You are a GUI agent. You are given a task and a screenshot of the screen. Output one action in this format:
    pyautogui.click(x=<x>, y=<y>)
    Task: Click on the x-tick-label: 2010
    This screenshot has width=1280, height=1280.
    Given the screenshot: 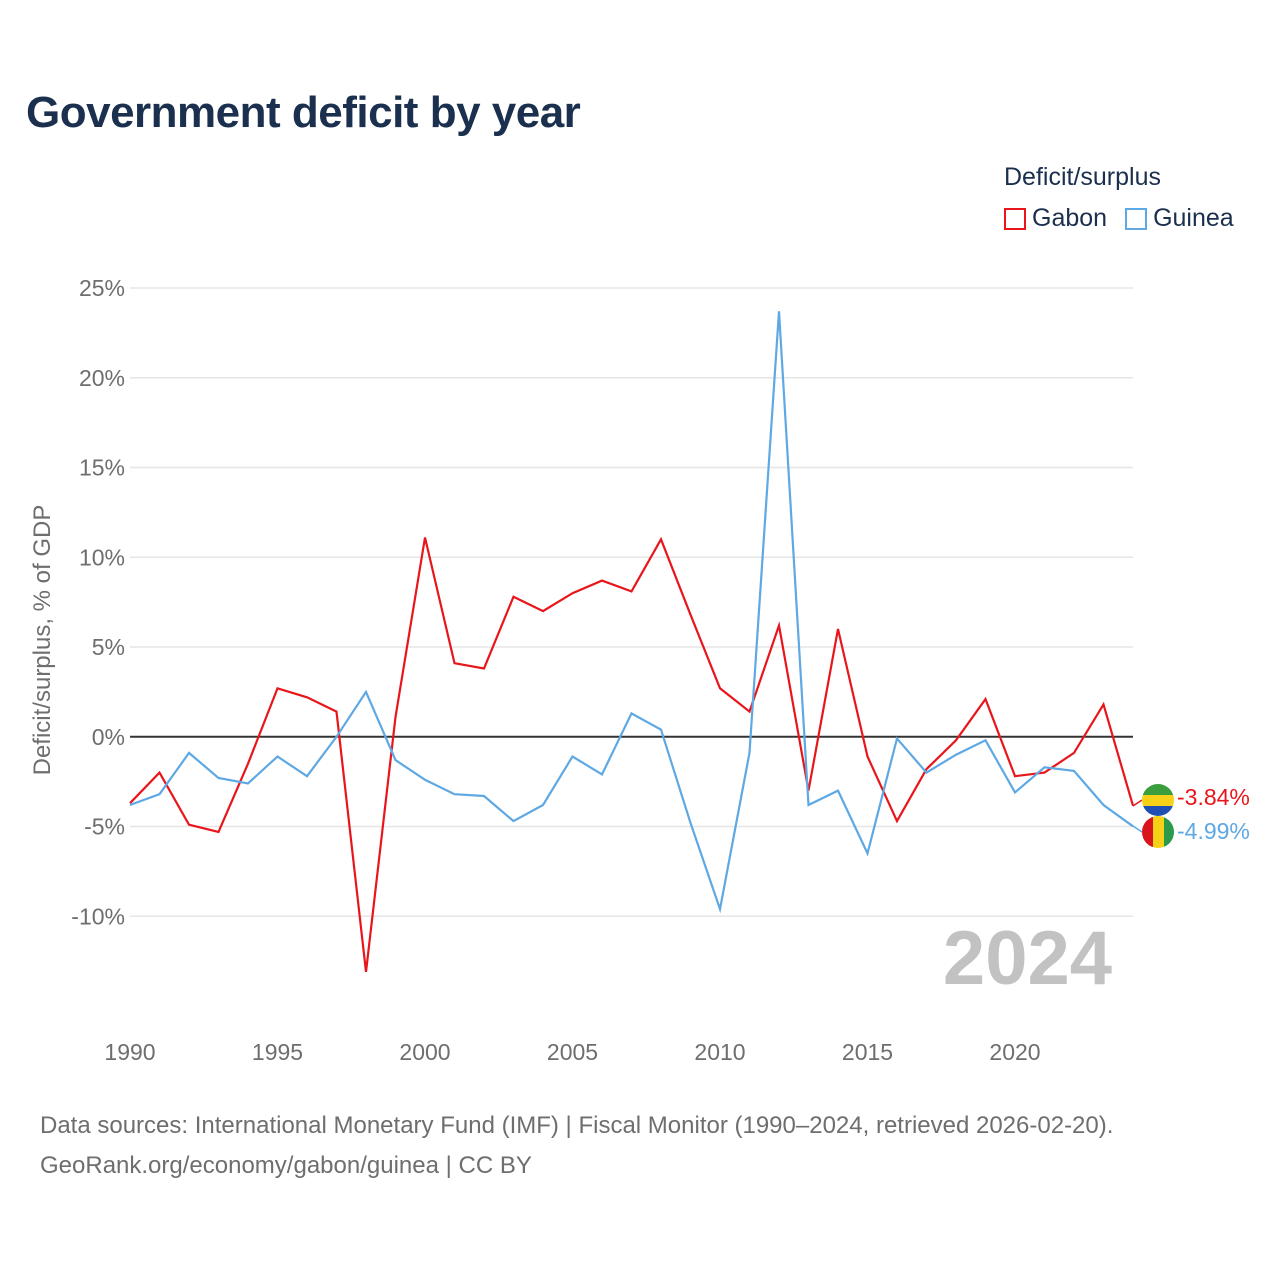 What is the action you would take?
    pyautogui.click(x=719, y=1052)
    